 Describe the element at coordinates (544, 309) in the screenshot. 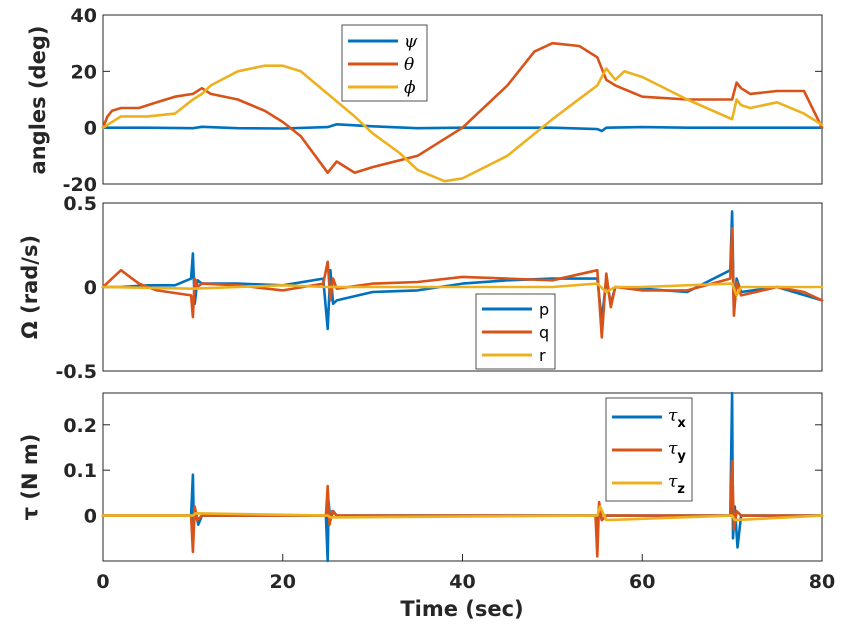

I see `legend-p-label: p` at that location.